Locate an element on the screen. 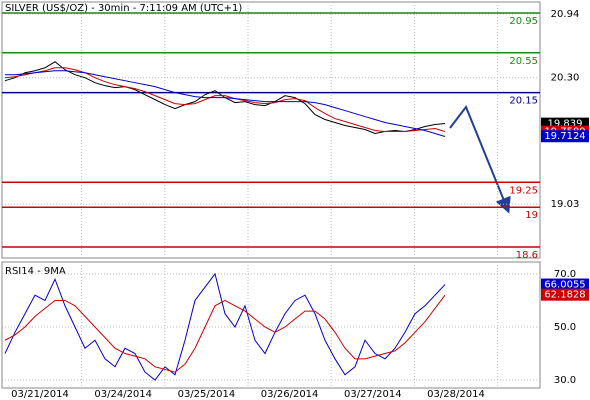  forecast-arrow is located at coordinates (480, 159).